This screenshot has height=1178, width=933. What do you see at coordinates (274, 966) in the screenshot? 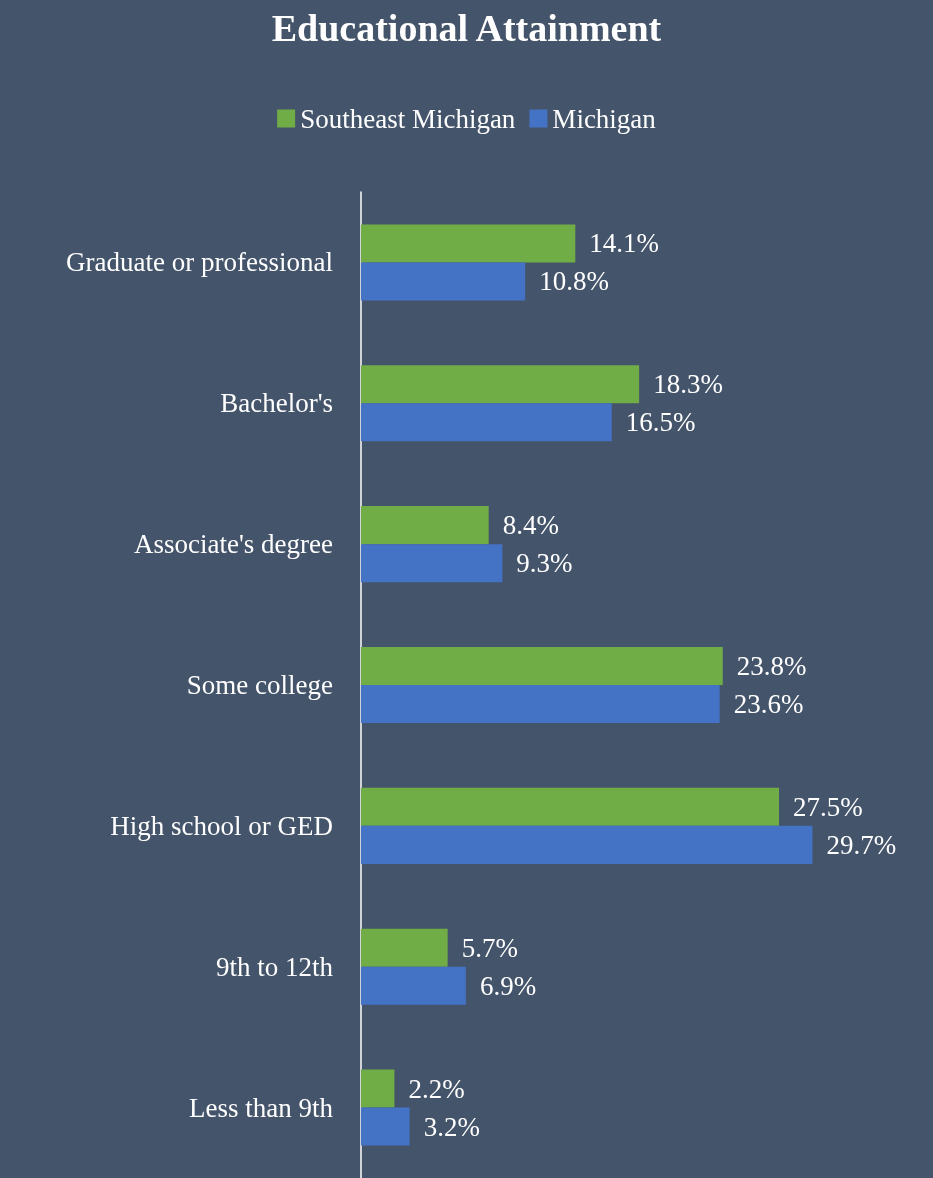
I see `y-tick-label: 9th to 12th` at bounding box center [274, 966].